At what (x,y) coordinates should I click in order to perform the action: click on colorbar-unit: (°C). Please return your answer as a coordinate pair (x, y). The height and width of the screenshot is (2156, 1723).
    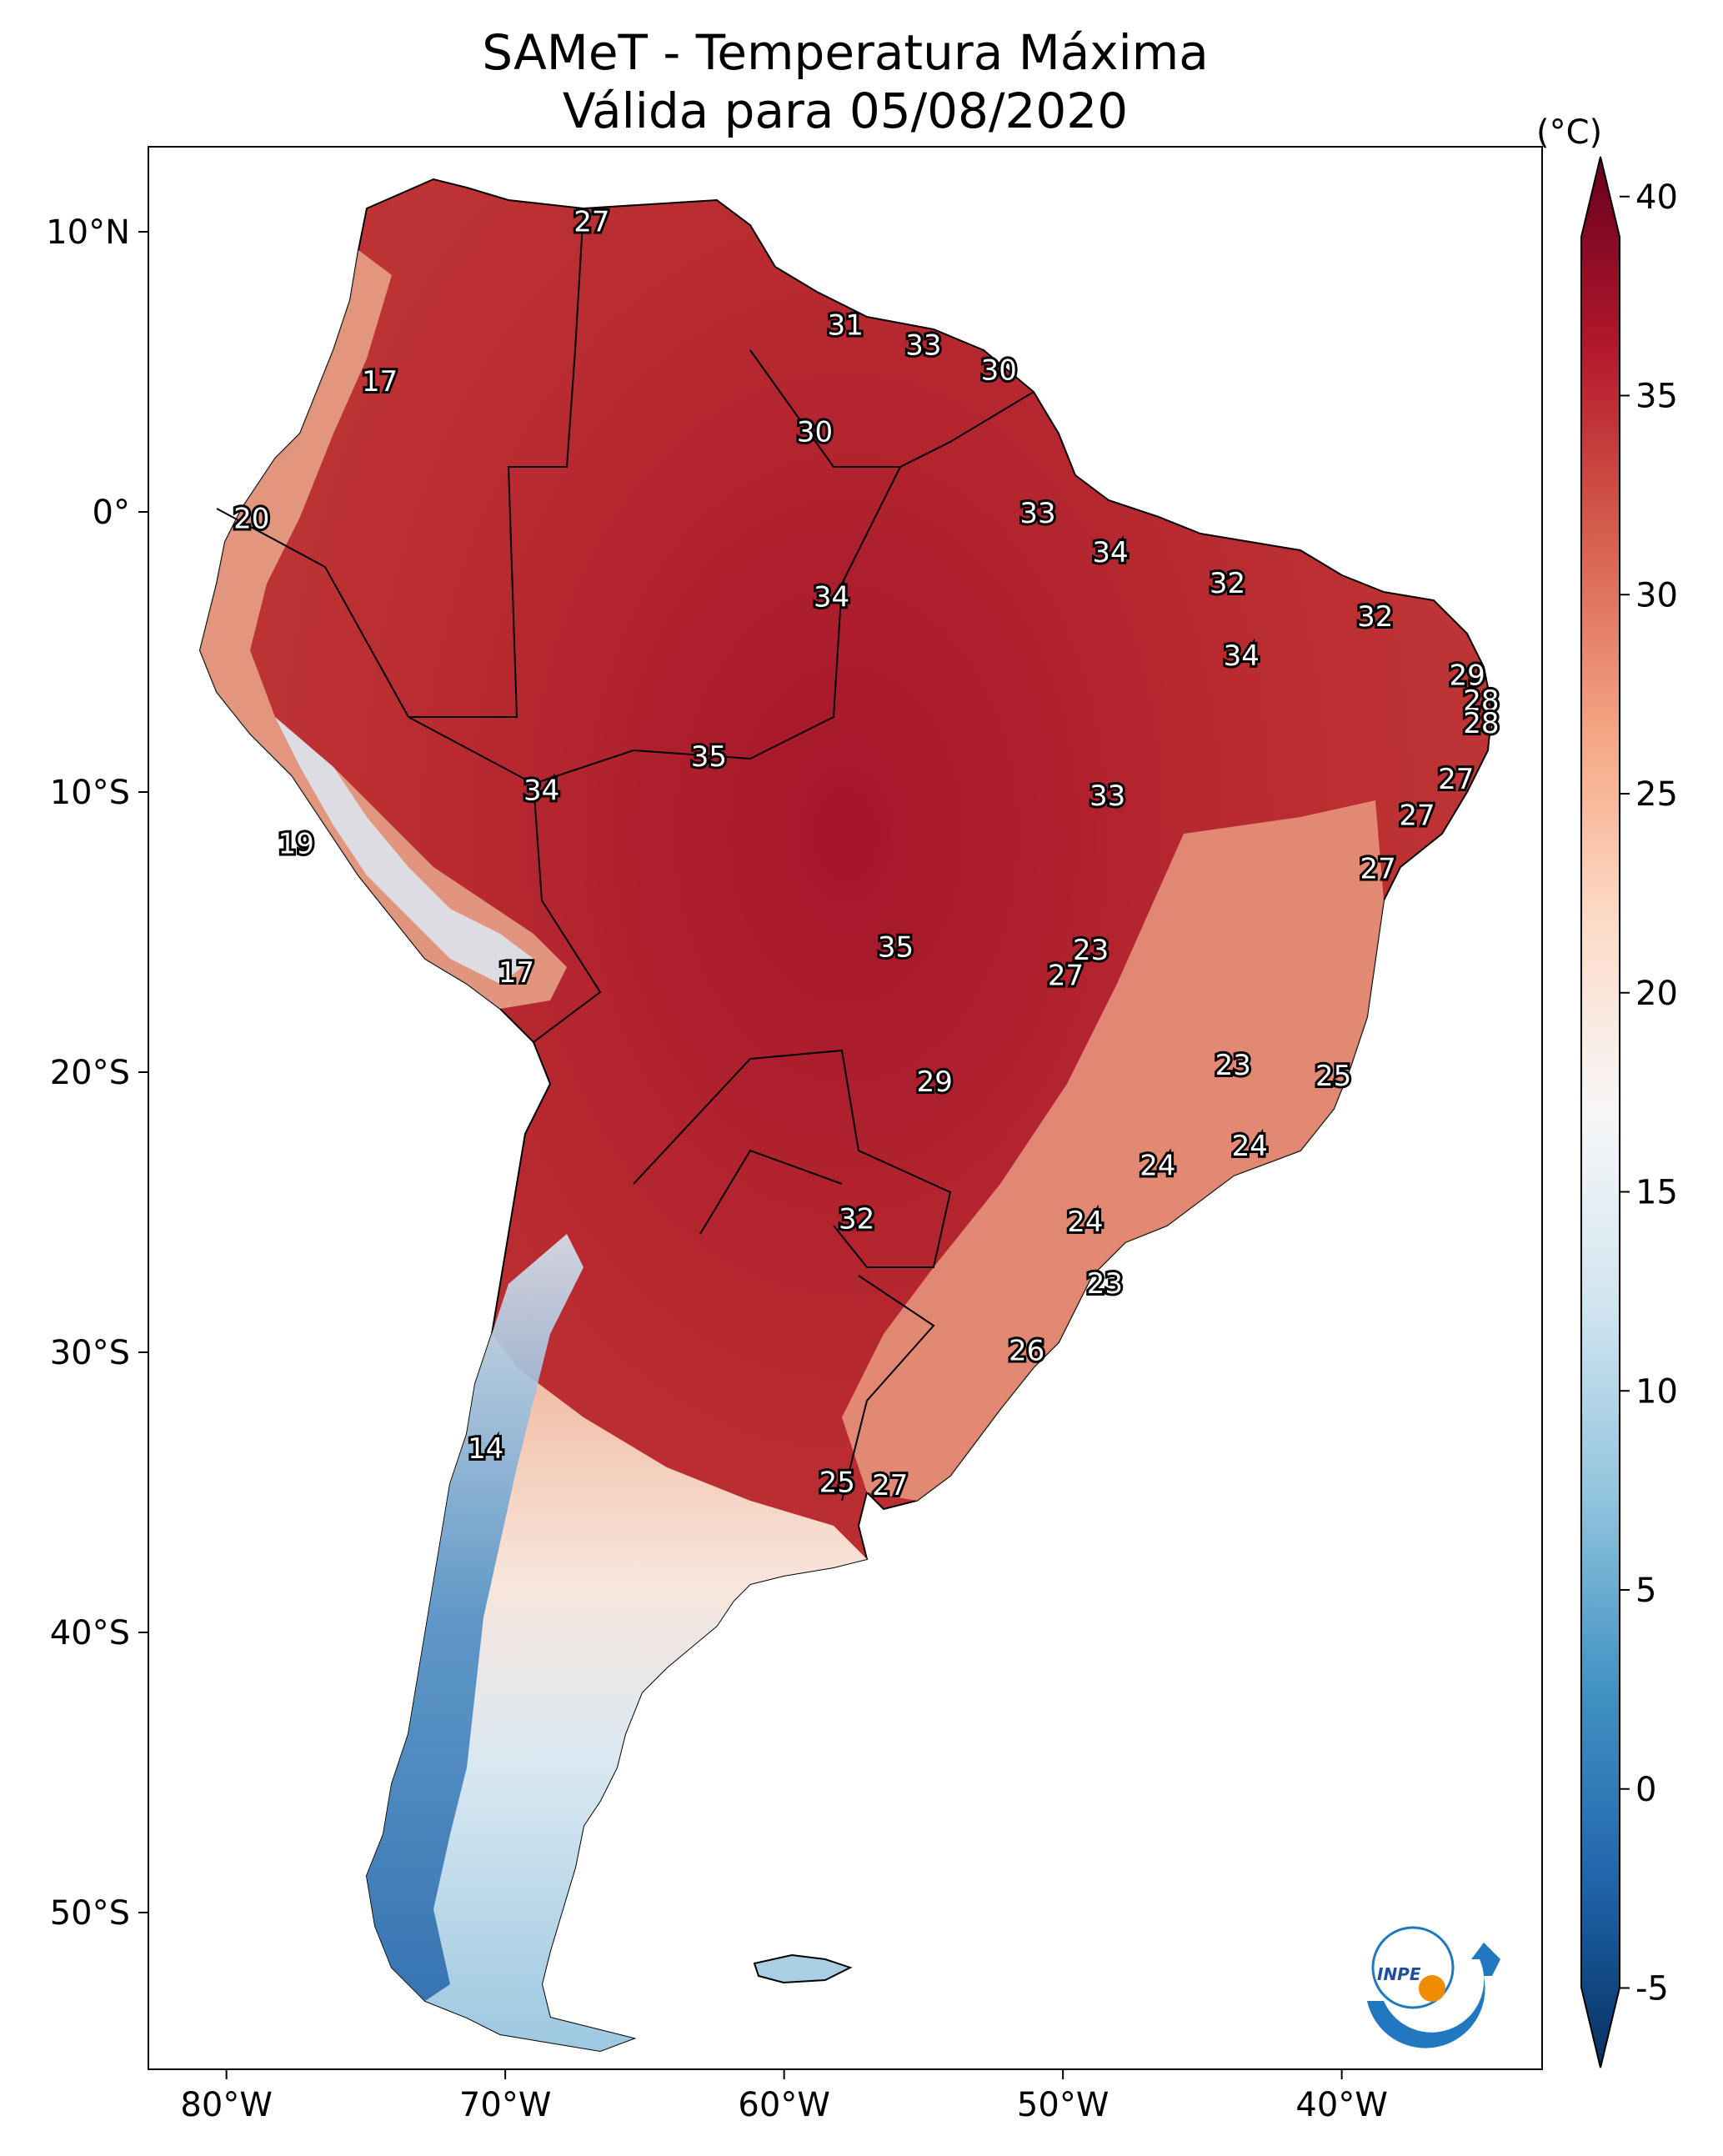
    Looking at the image, I should click on (1569, 132).